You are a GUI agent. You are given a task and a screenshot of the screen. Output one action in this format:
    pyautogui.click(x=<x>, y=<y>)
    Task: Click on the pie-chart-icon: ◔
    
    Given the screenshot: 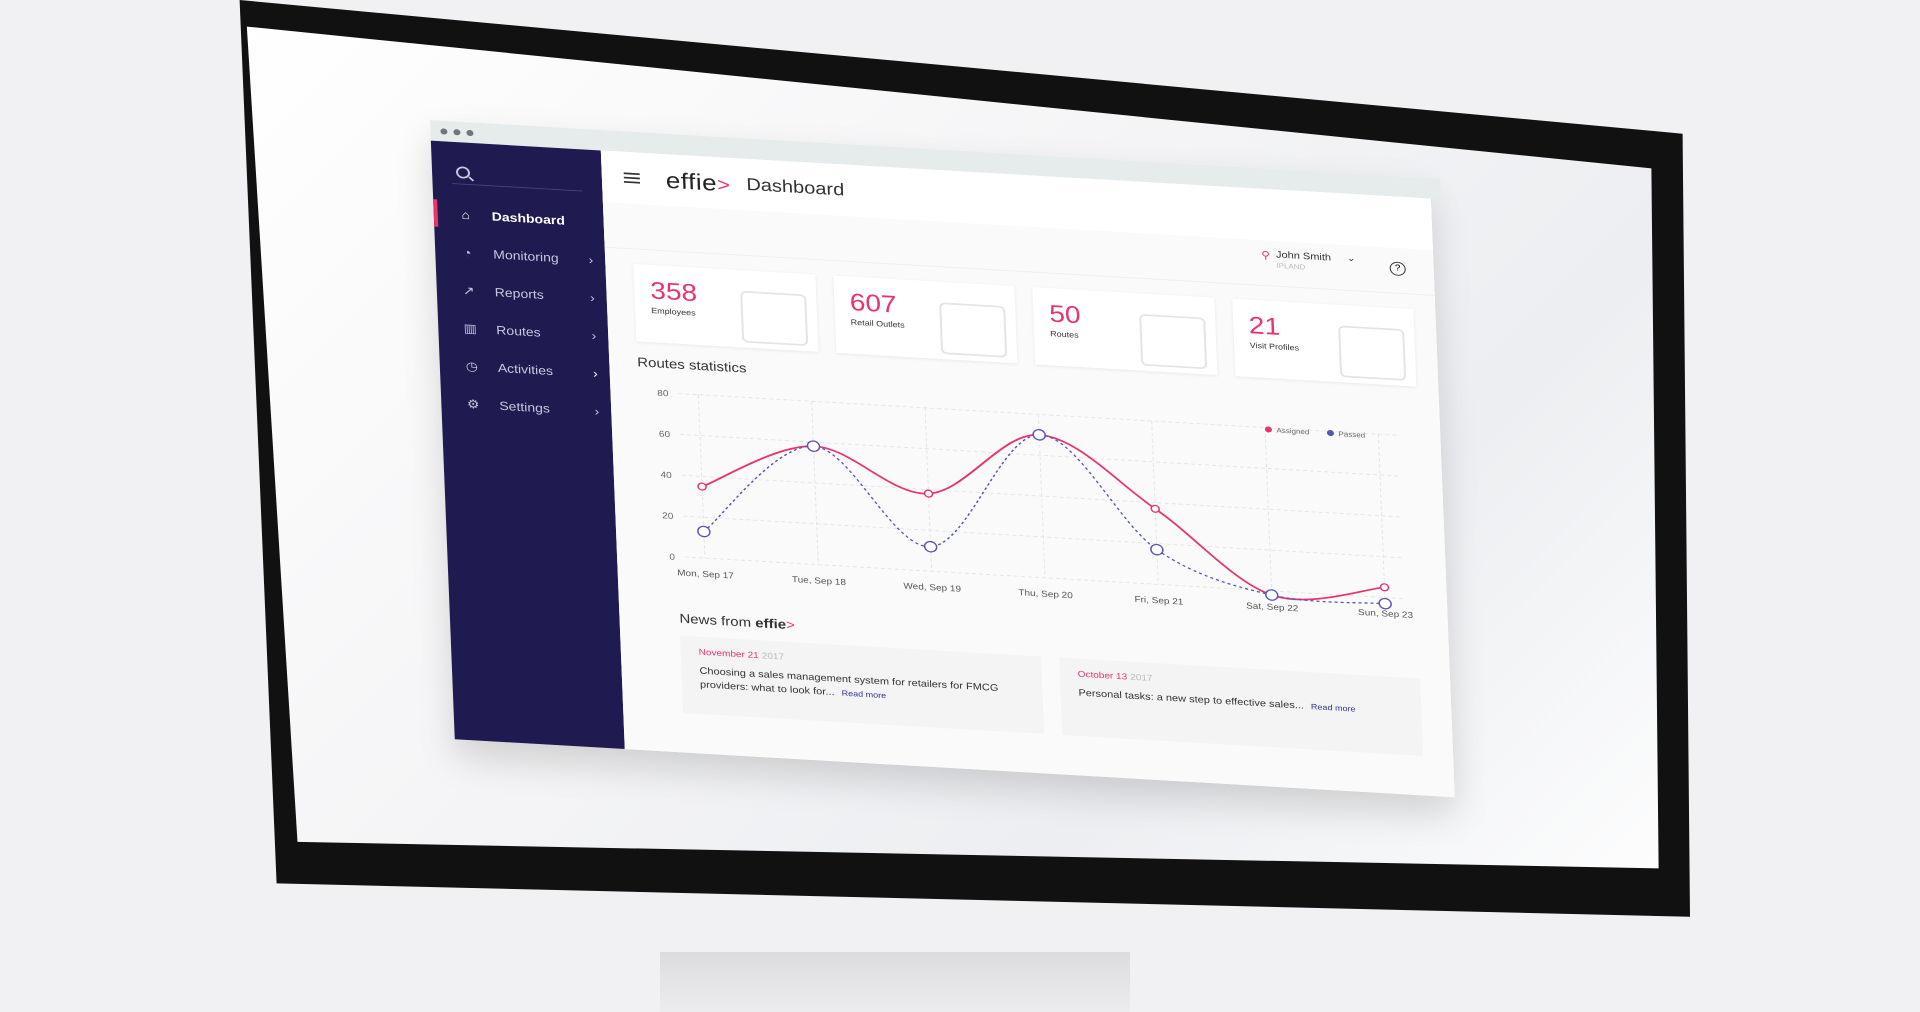 What is the action you would take?
    pyautogui.click(x=467, y=252)
    